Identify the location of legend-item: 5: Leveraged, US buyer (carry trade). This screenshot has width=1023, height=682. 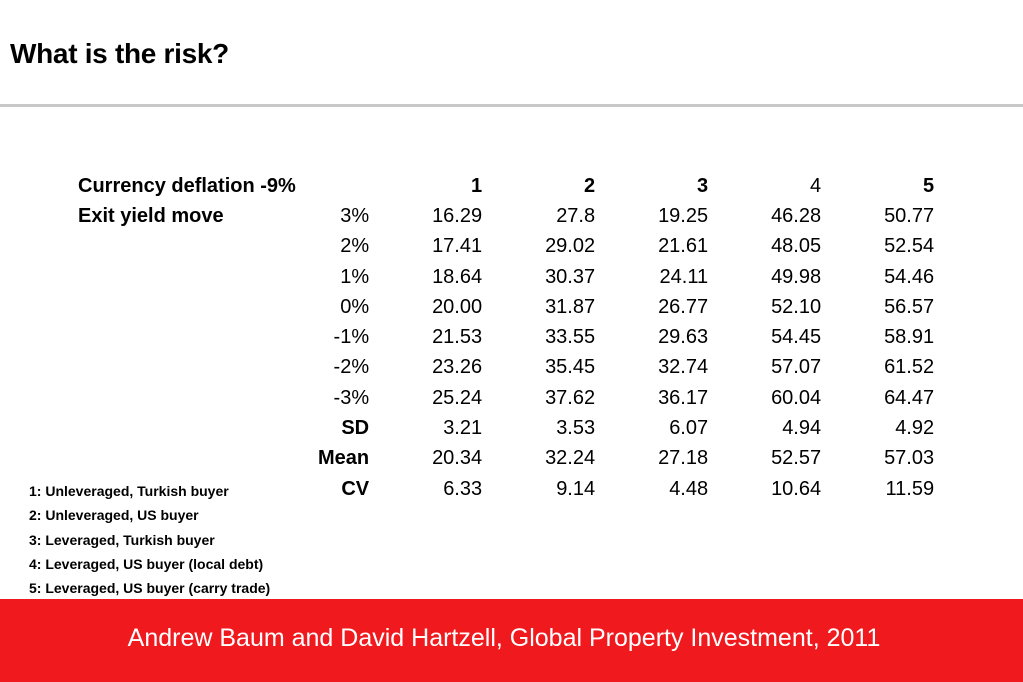
(150, 588).